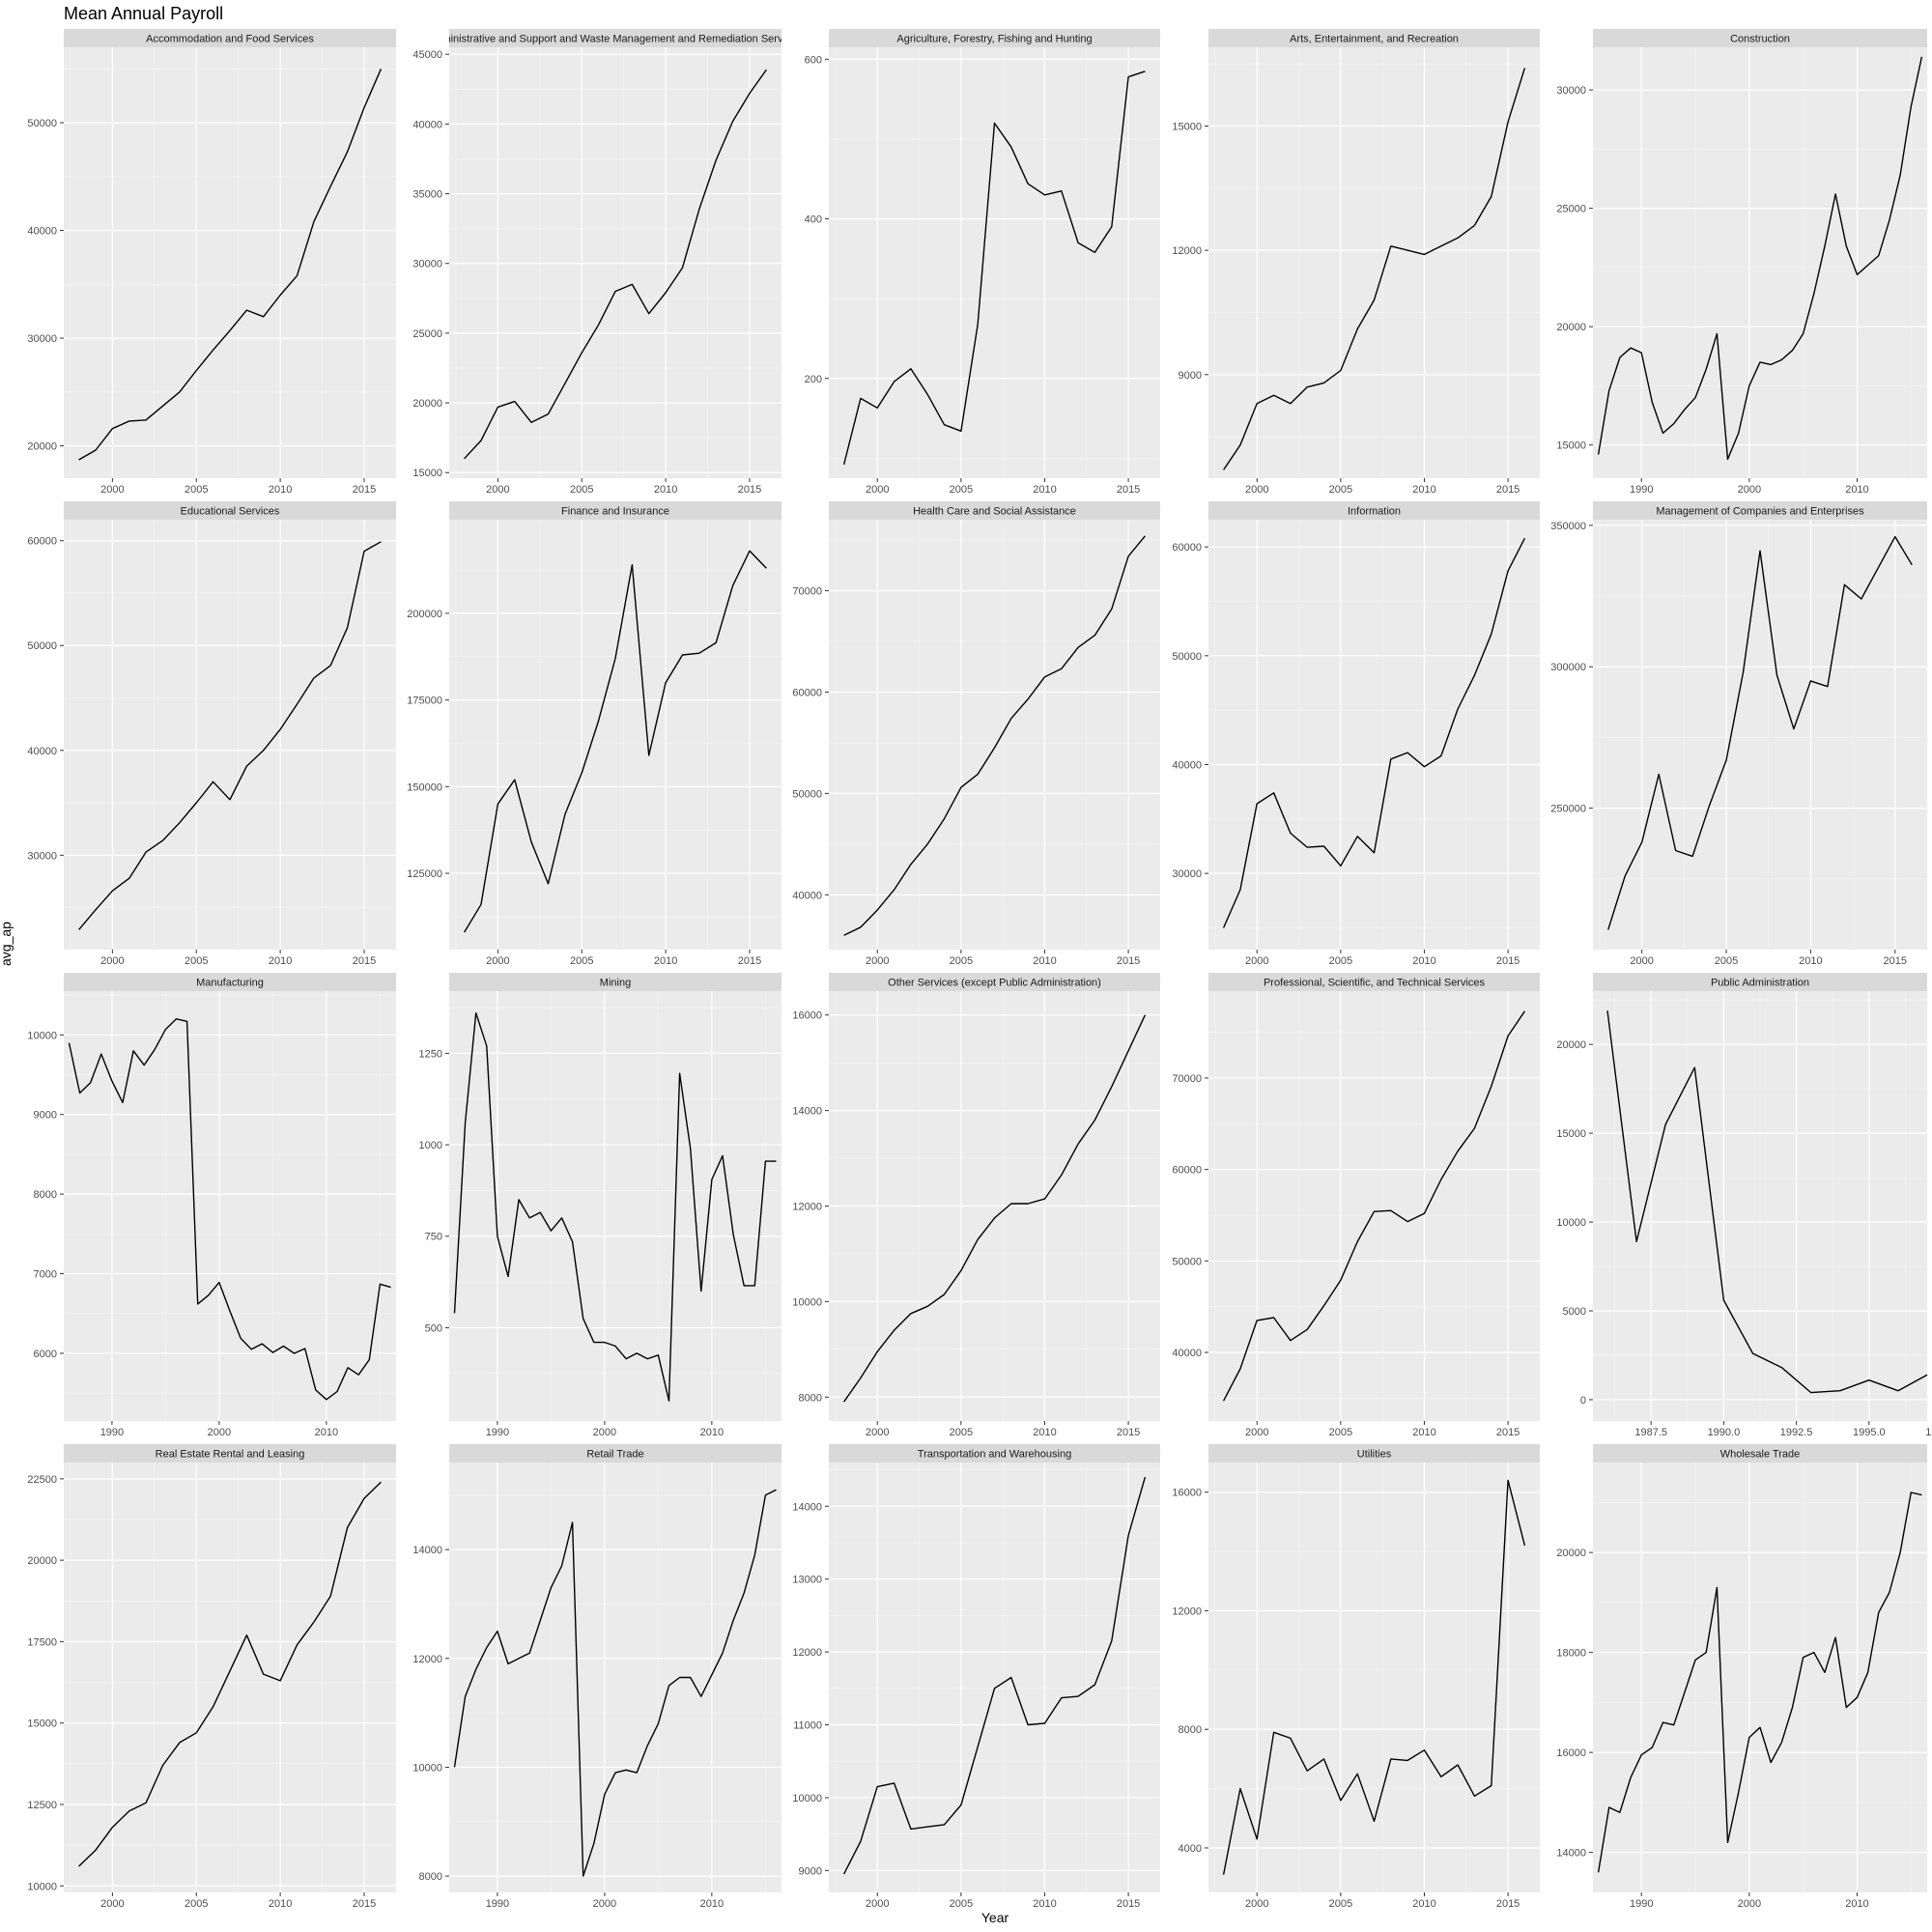  I want to click on facet-title: Public Administration, so click(1760, 983).